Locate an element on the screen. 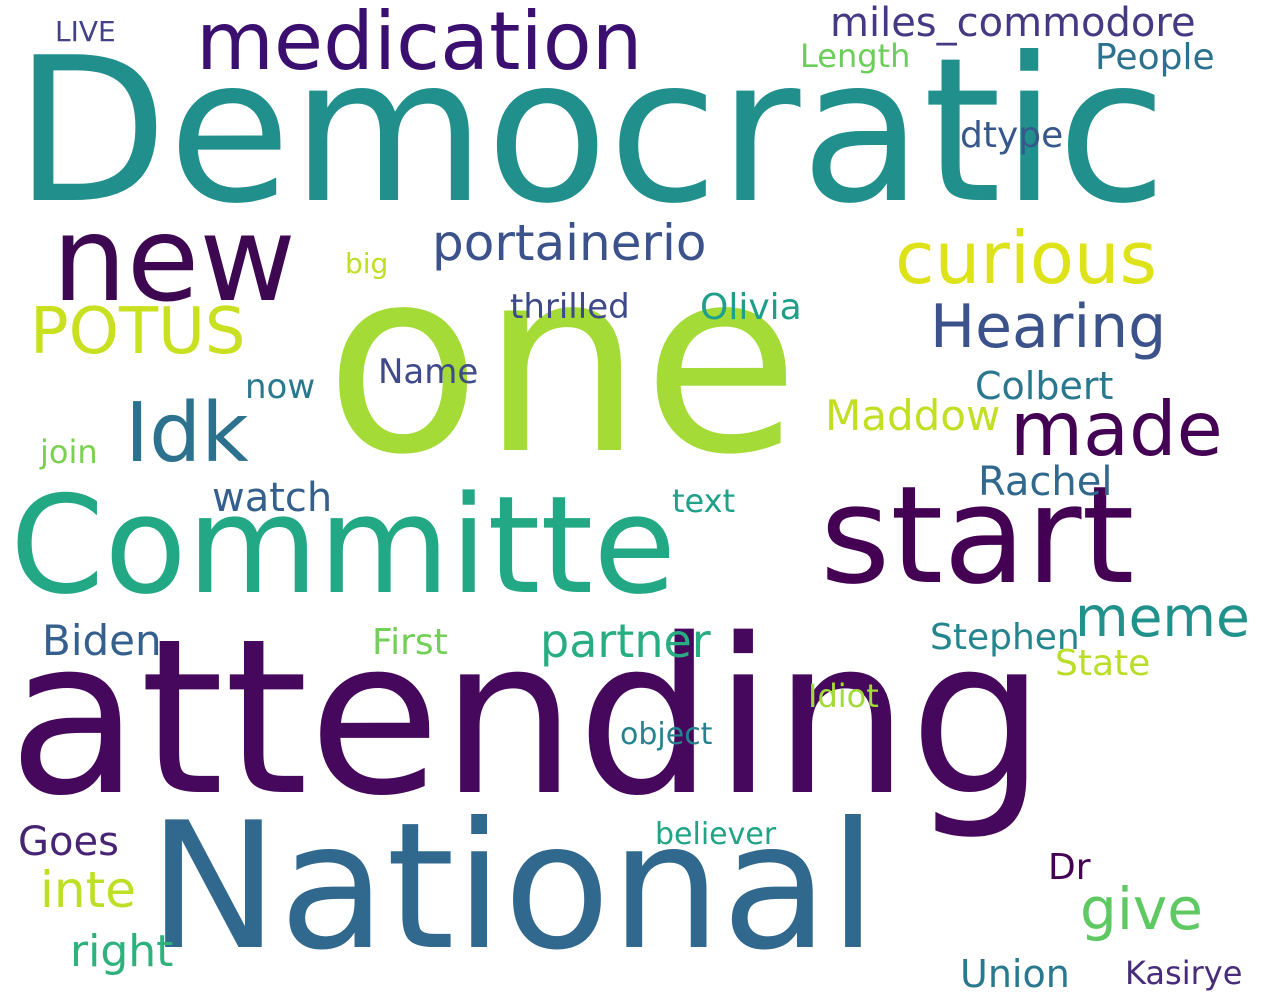 Image resolution: width=1280 pixels, height=1000 pixels. word-partner: partner is located at coordinates (625, 641).